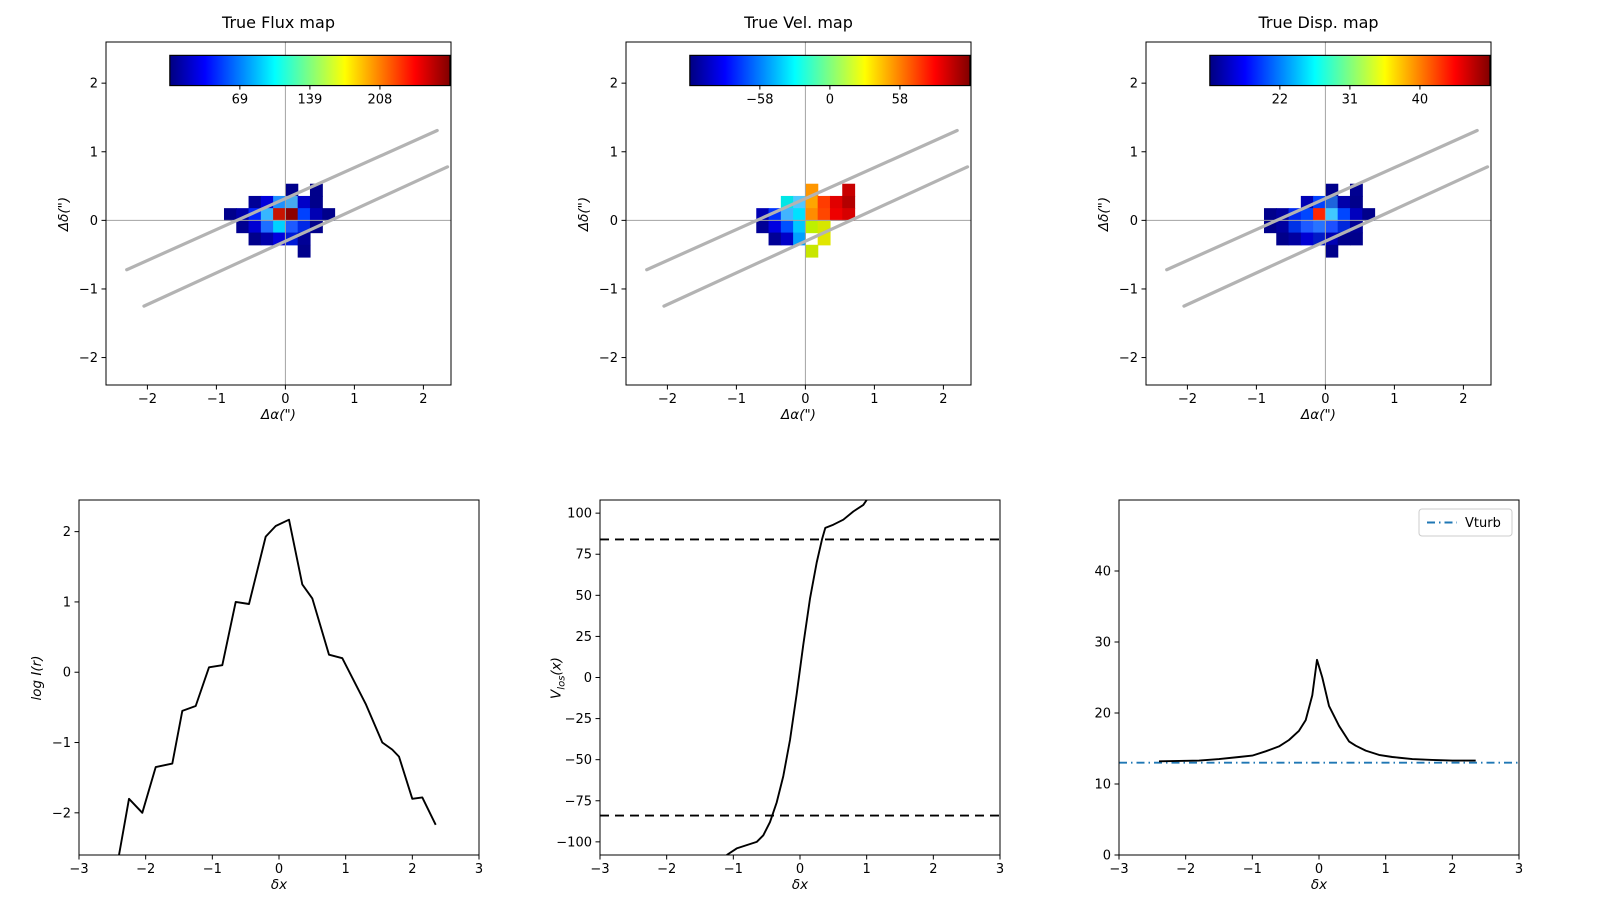  I want to click on velocity-map-ylabel: Δδ("), so click(584, 213).